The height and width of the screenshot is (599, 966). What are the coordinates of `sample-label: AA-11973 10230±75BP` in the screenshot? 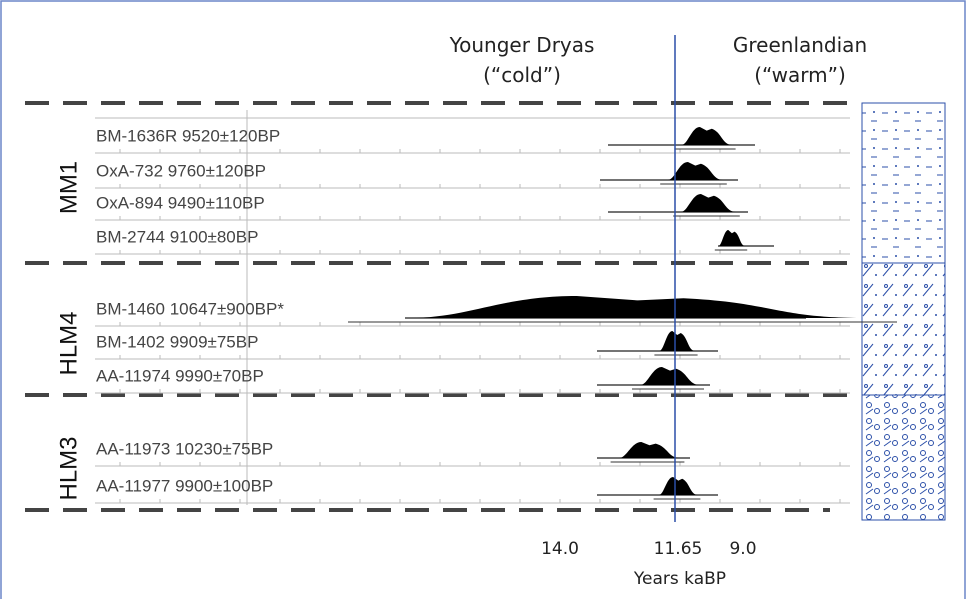 It's located at (184, 448).